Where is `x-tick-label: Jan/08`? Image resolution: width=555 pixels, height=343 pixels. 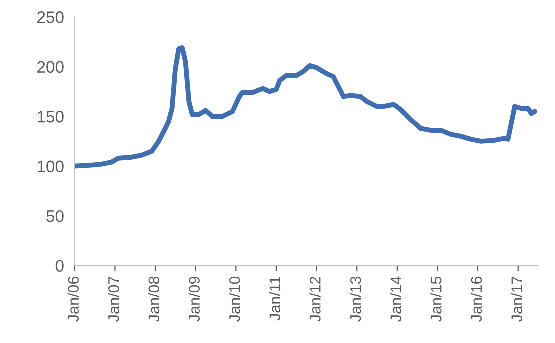 x-tick-label: Jan/08 is located at coordinates (154, 299).